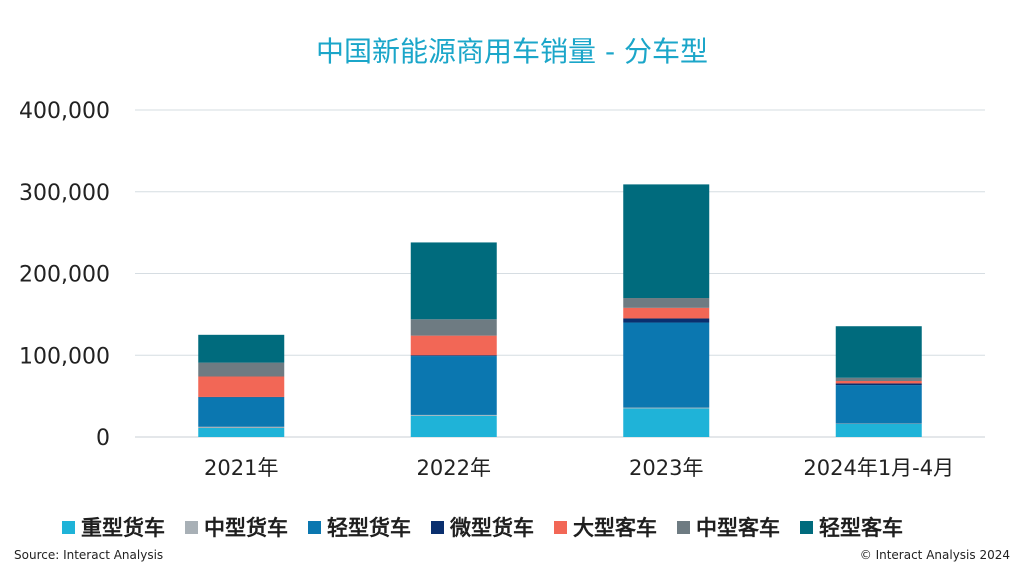 The image size is (1024, 576). I want to click on legend-item: 中型货车, so click(236, 527).